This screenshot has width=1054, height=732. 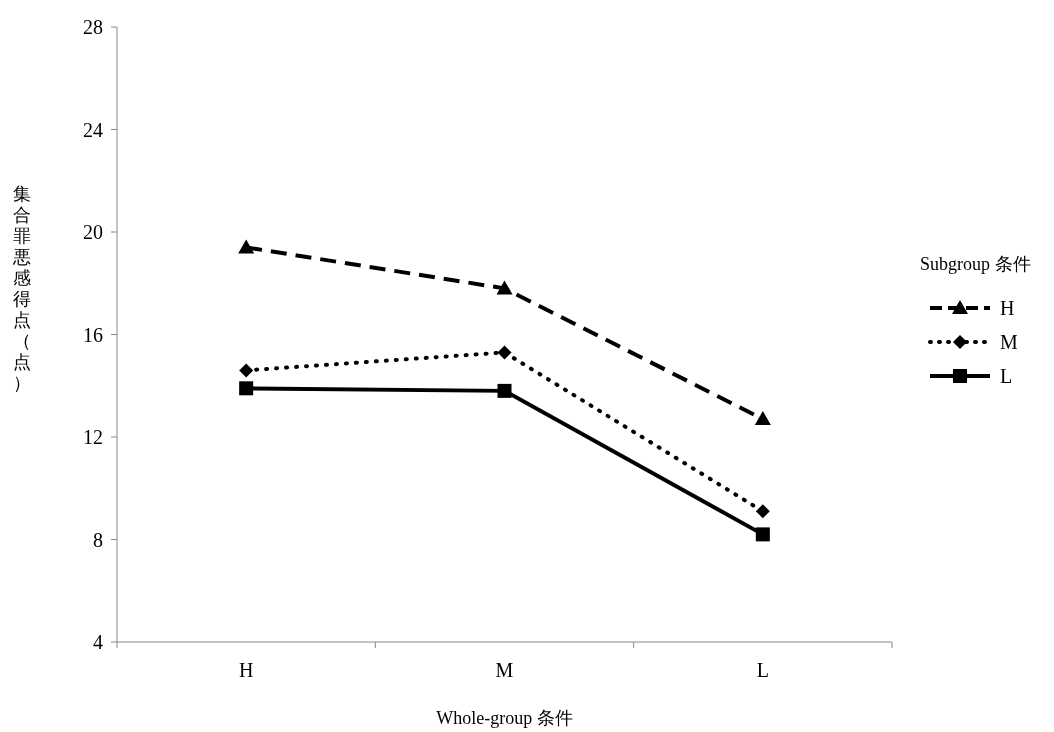 What do you see at coordinates (1006, 376) in the screenshot?
I see `legend-label: L` at bounding box center [1006, 376].